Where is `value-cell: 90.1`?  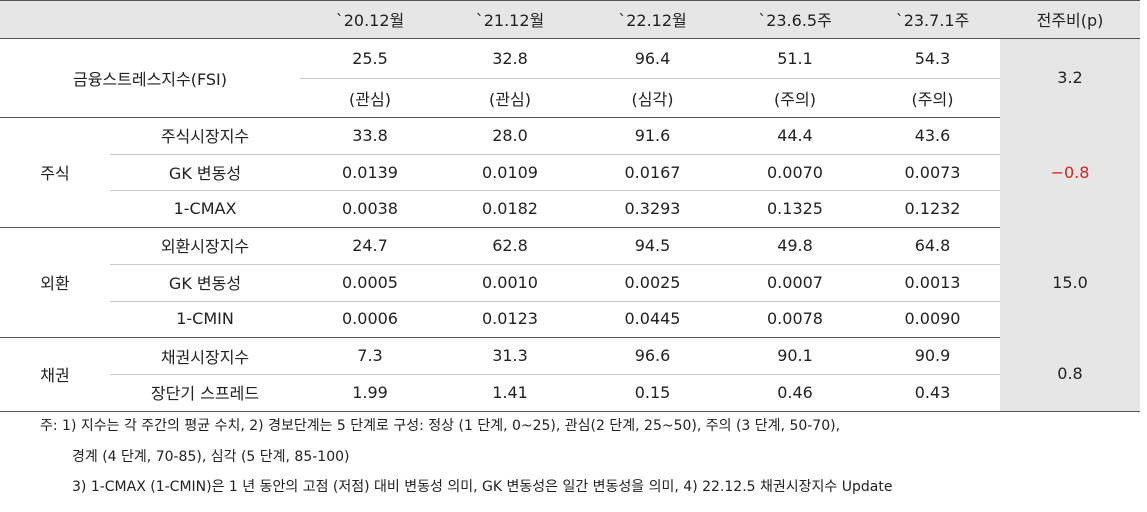
value-cell: 90.1 is located at coordinates (795, 356).